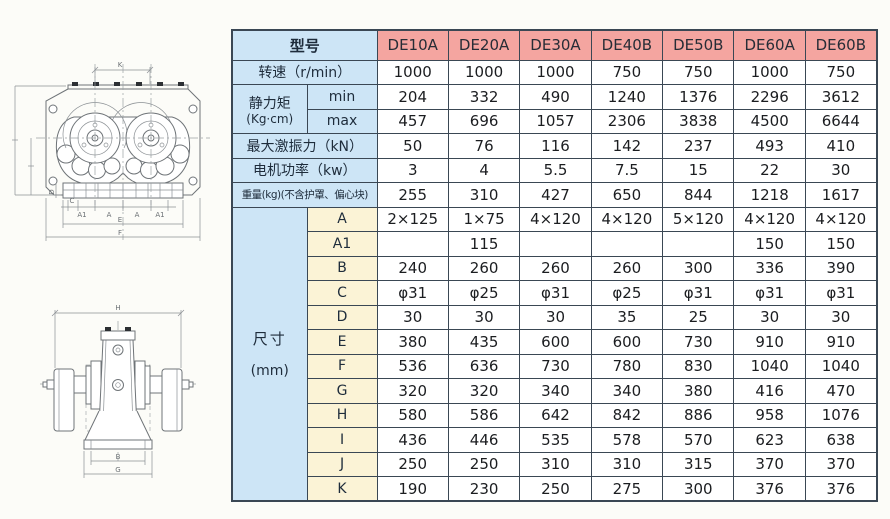  What do you see at coordinates (555, 391) in the screenshot?
I see `row-dim-G: G 320 320 340 340 380 416 470` at bounding box center [555, 391].